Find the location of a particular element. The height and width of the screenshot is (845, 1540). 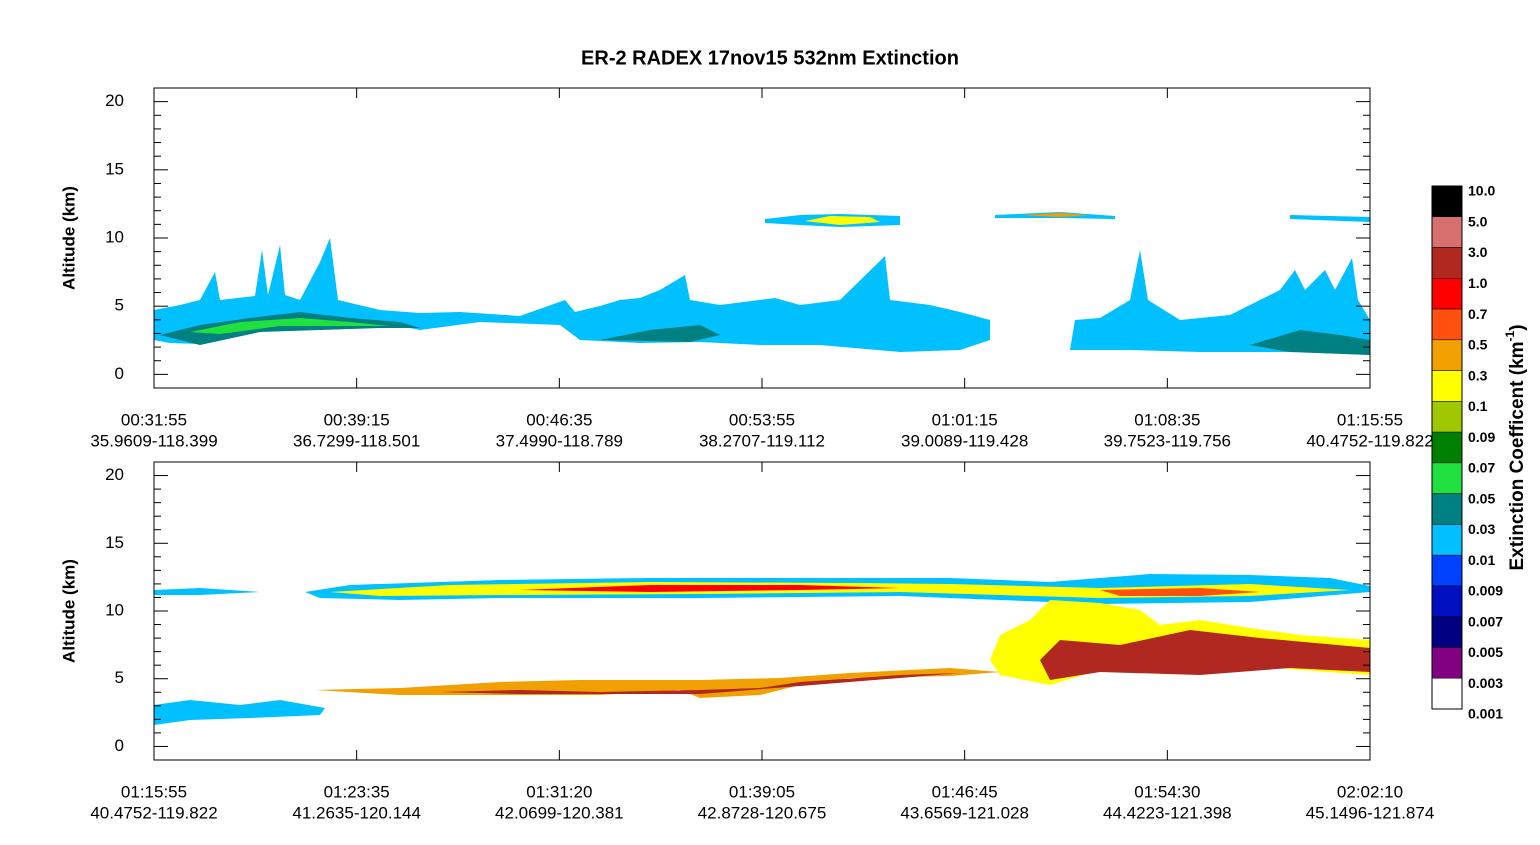

x-tick-label: 00:46:35 is located at coordinates (559, 419).